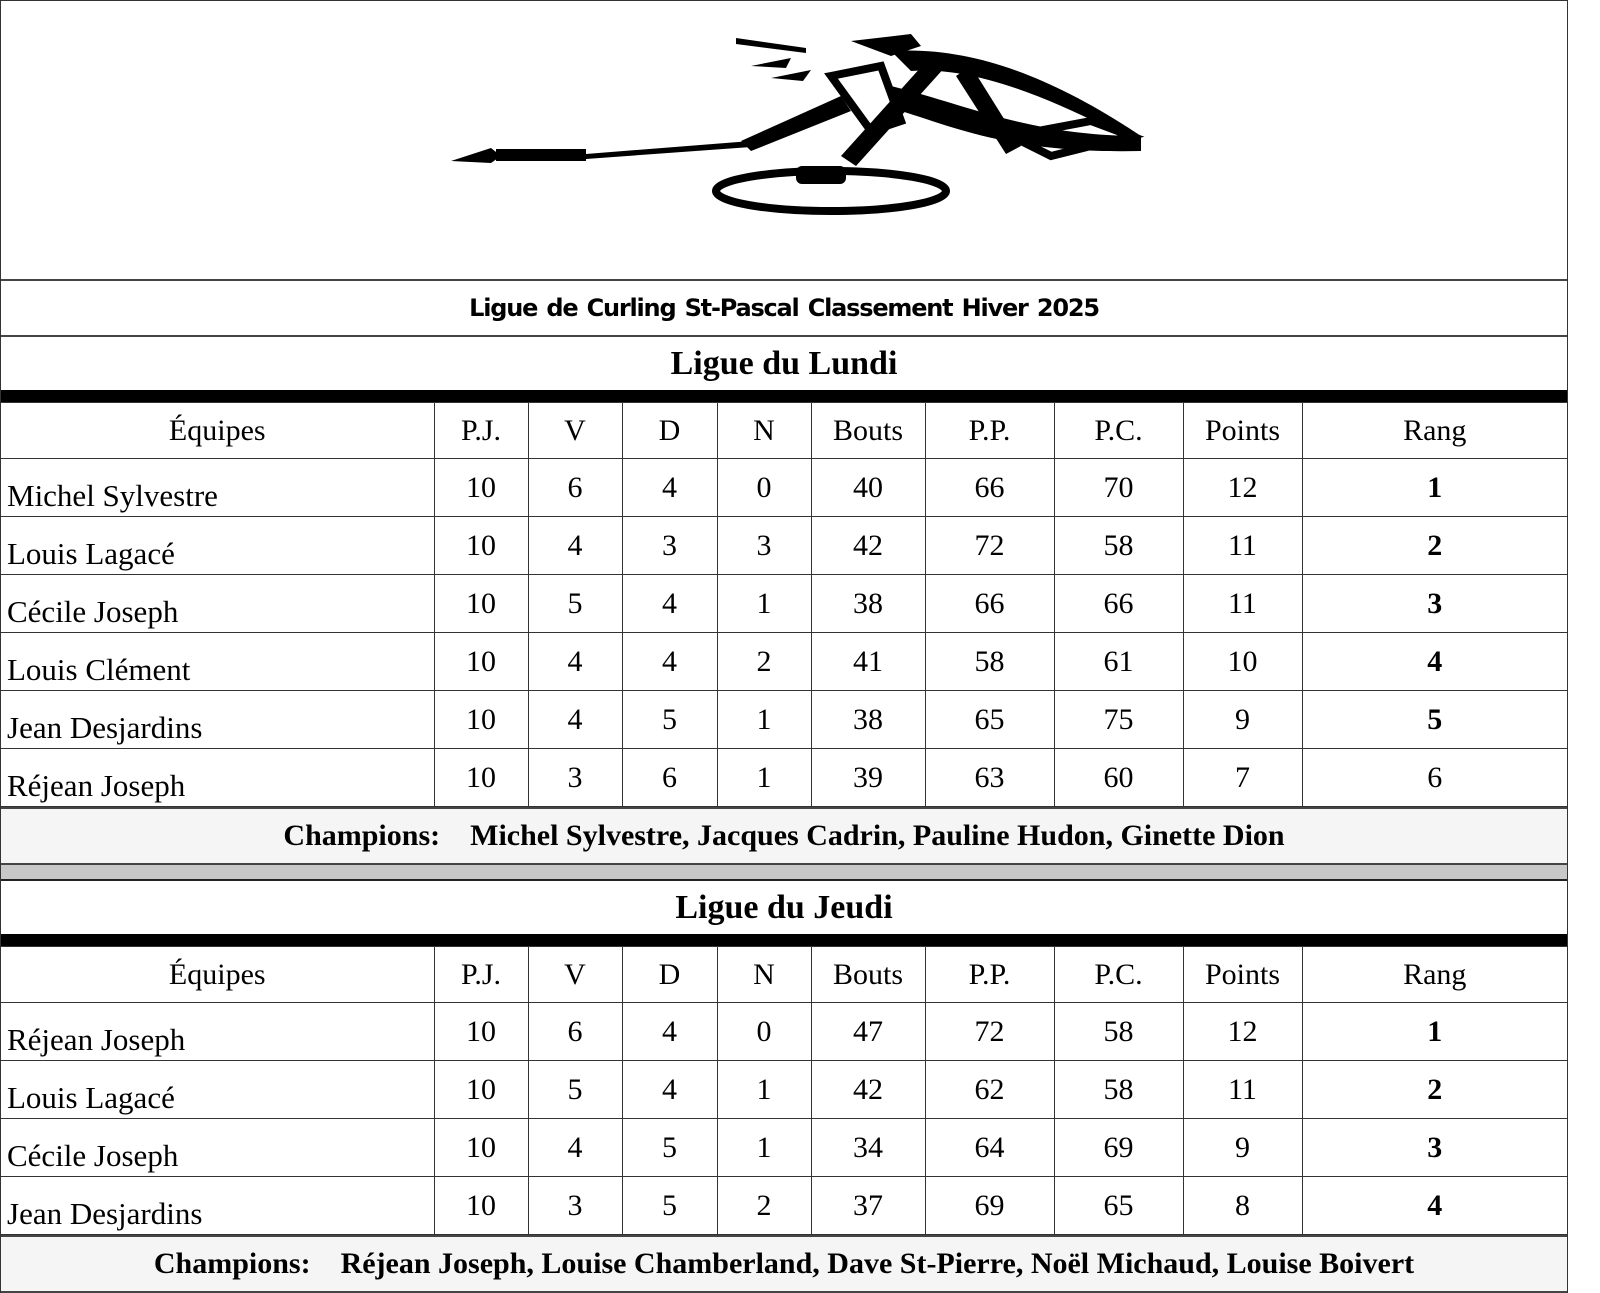 Image resolution: width=1600 pixels, height=1293 pixels. What do you see at coordinates (868, 1205) in the screenshot?
I see `stat-cell: 37` at bounding box center [868, 1205].